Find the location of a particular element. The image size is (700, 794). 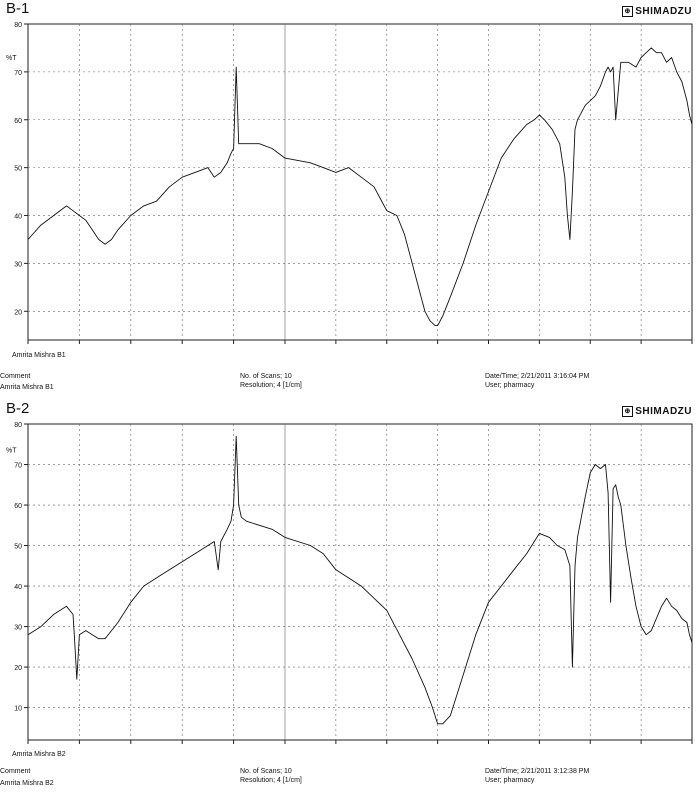

sample-name: Amrita Mishra B2 is located at coordinates (39, 754).